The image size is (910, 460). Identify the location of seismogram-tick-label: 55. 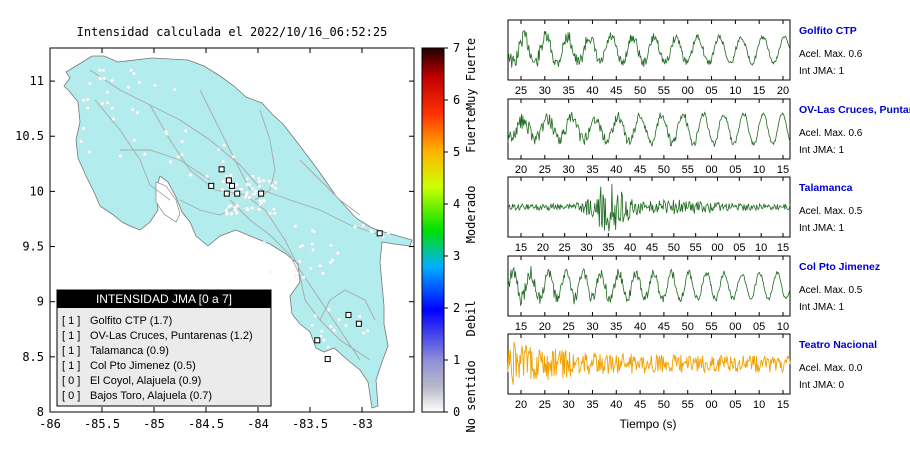
(688, 170).